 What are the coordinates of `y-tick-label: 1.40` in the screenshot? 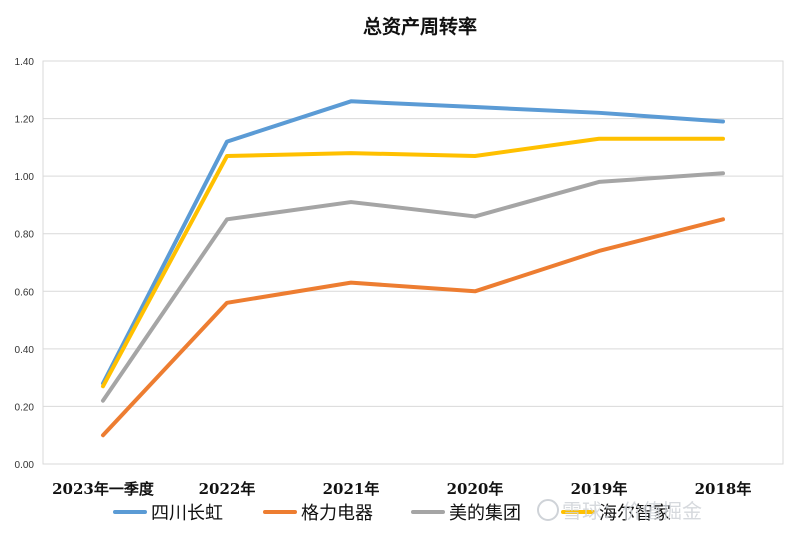 It's located at (25, 62).